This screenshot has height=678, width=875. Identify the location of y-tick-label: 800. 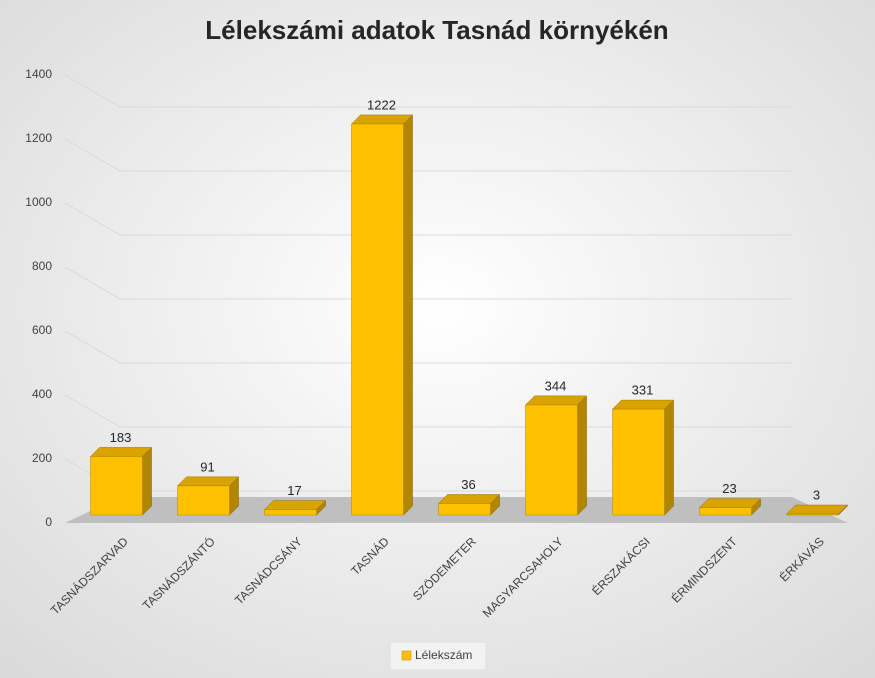
(42, 266).